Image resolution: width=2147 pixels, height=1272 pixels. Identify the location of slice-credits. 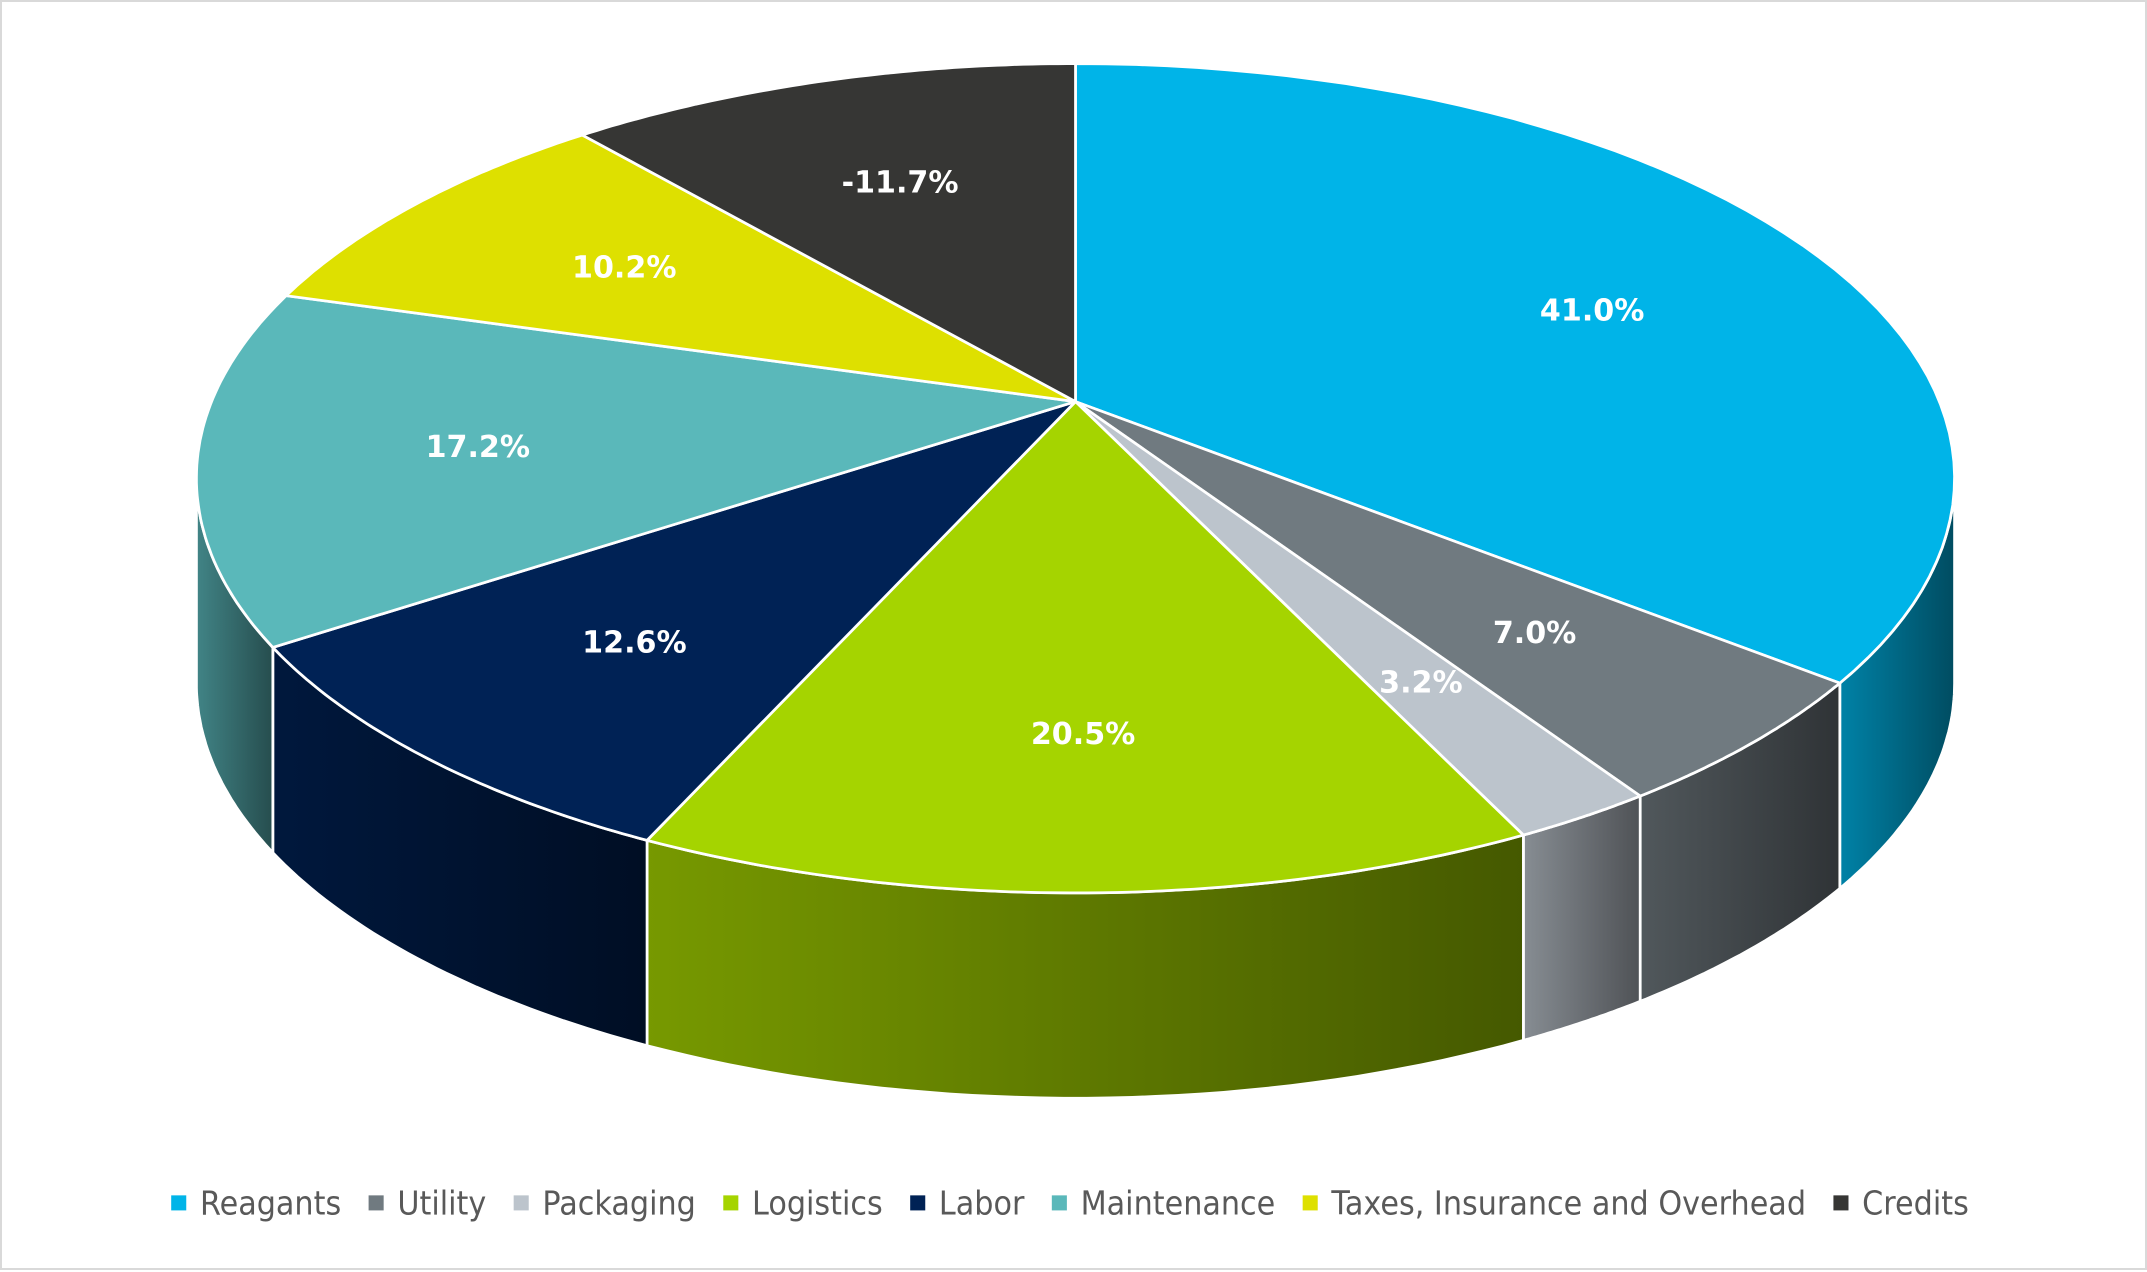
(827, 233).